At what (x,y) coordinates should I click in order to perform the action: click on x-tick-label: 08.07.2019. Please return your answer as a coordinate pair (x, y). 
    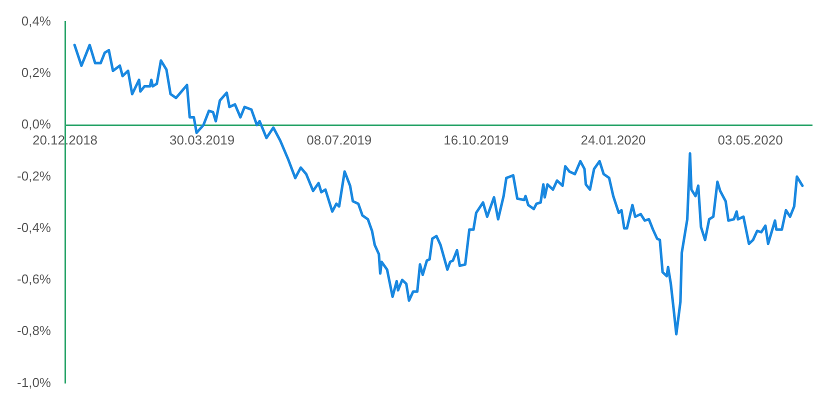
    Looking at the image, I should click on (339, 140).